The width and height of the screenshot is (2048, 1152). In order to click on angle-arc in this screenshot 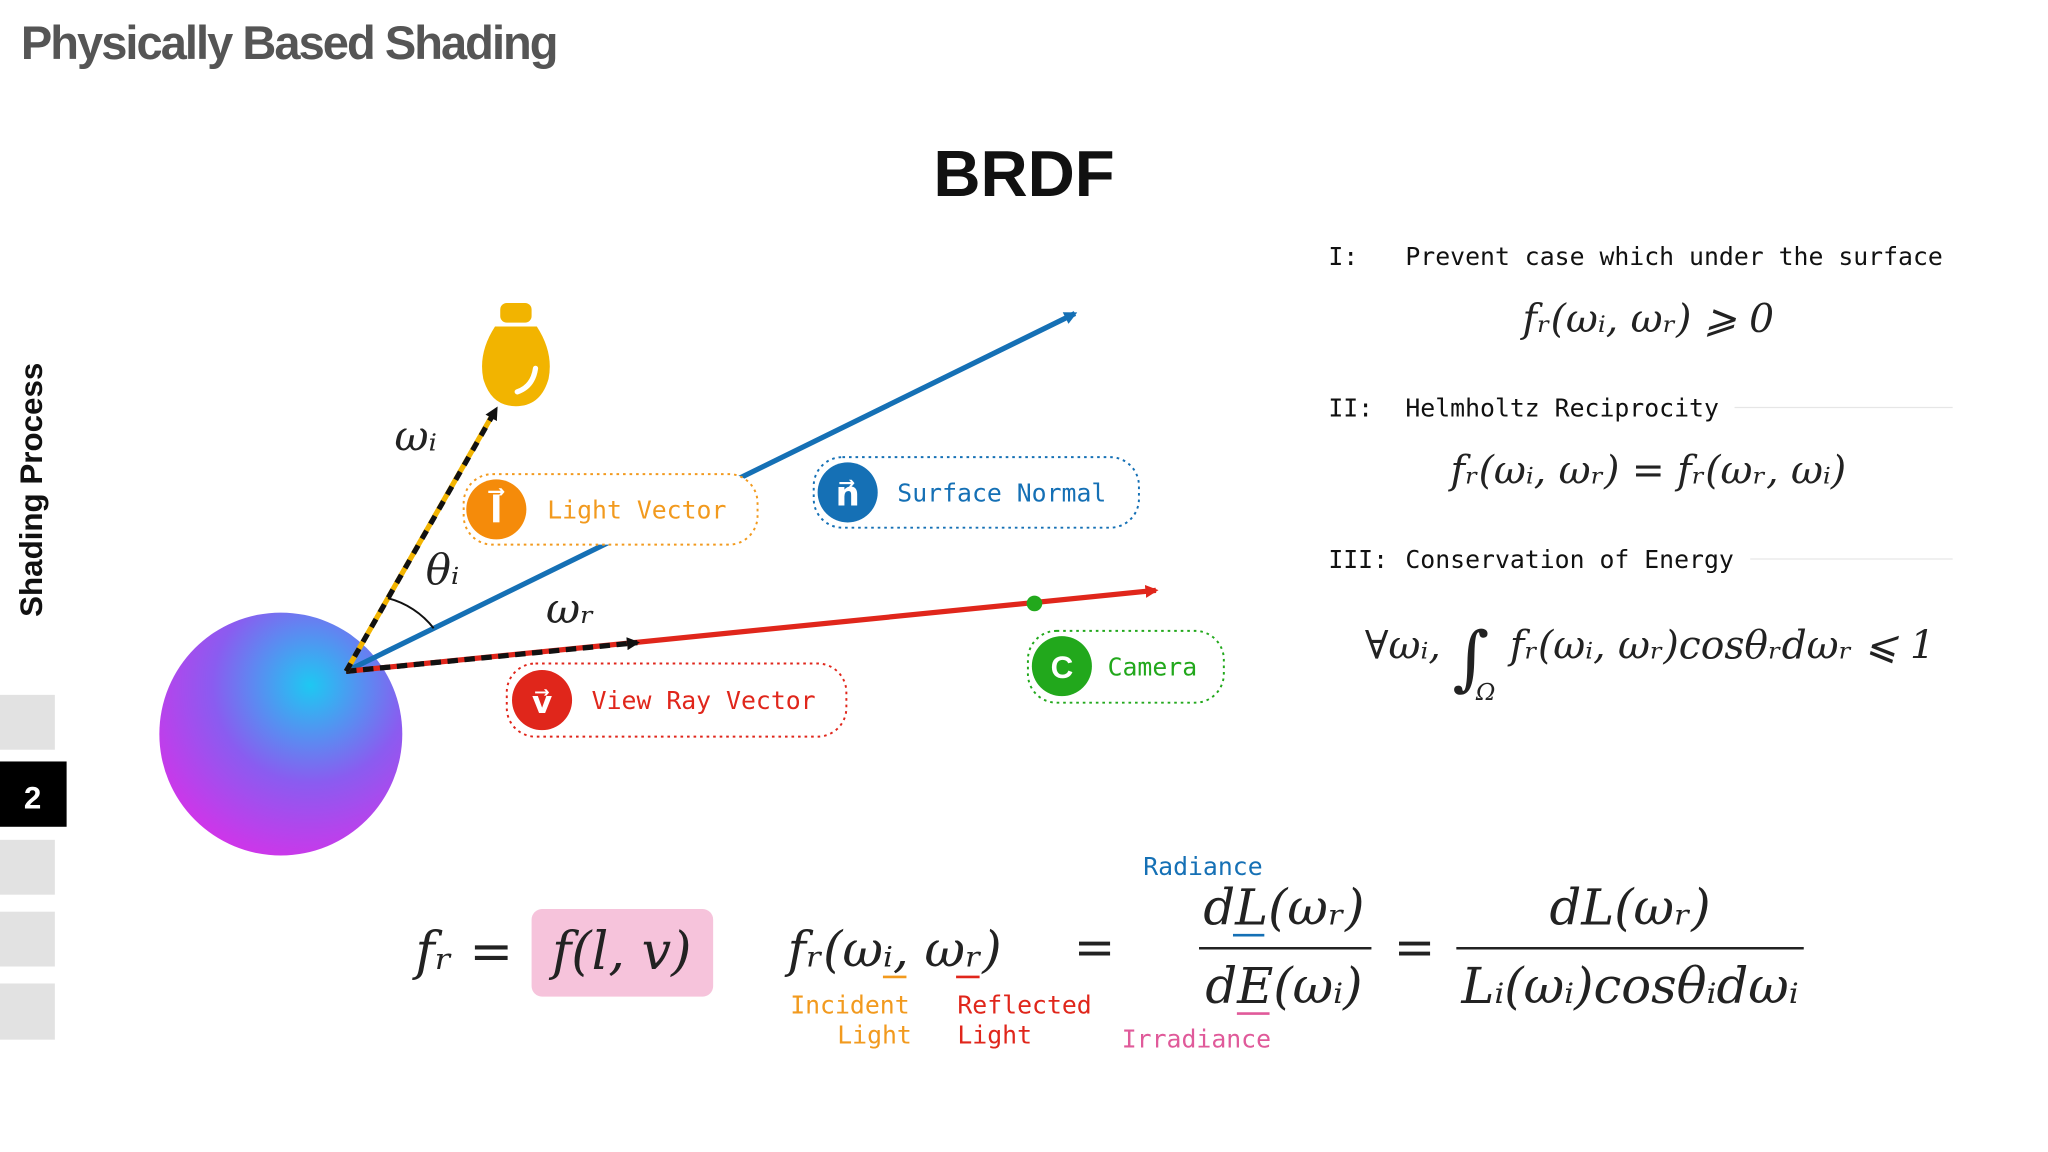, I will do `click(411, 613)`.